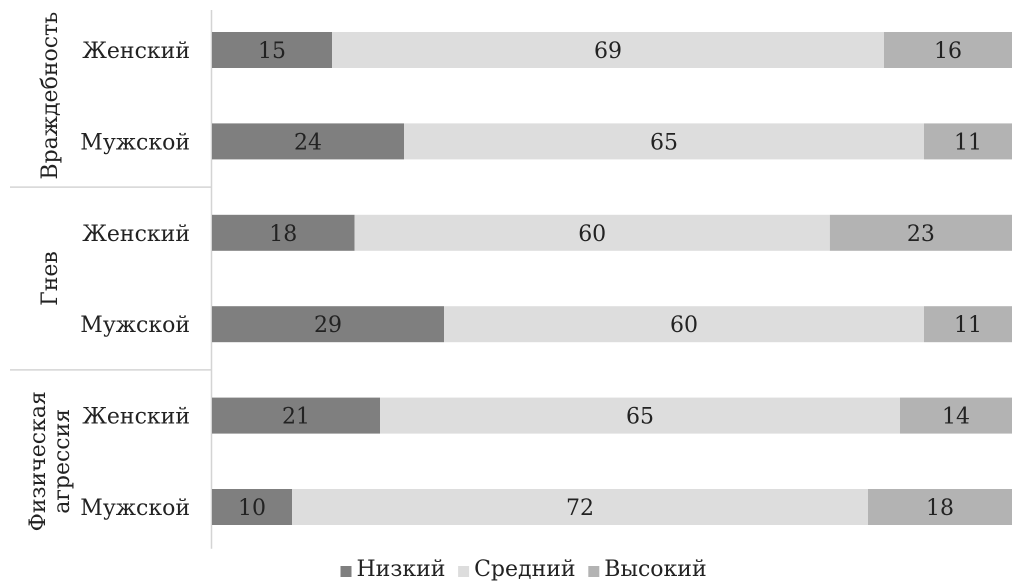  I want to click on group-label: Враждебность, so click(50, 96).